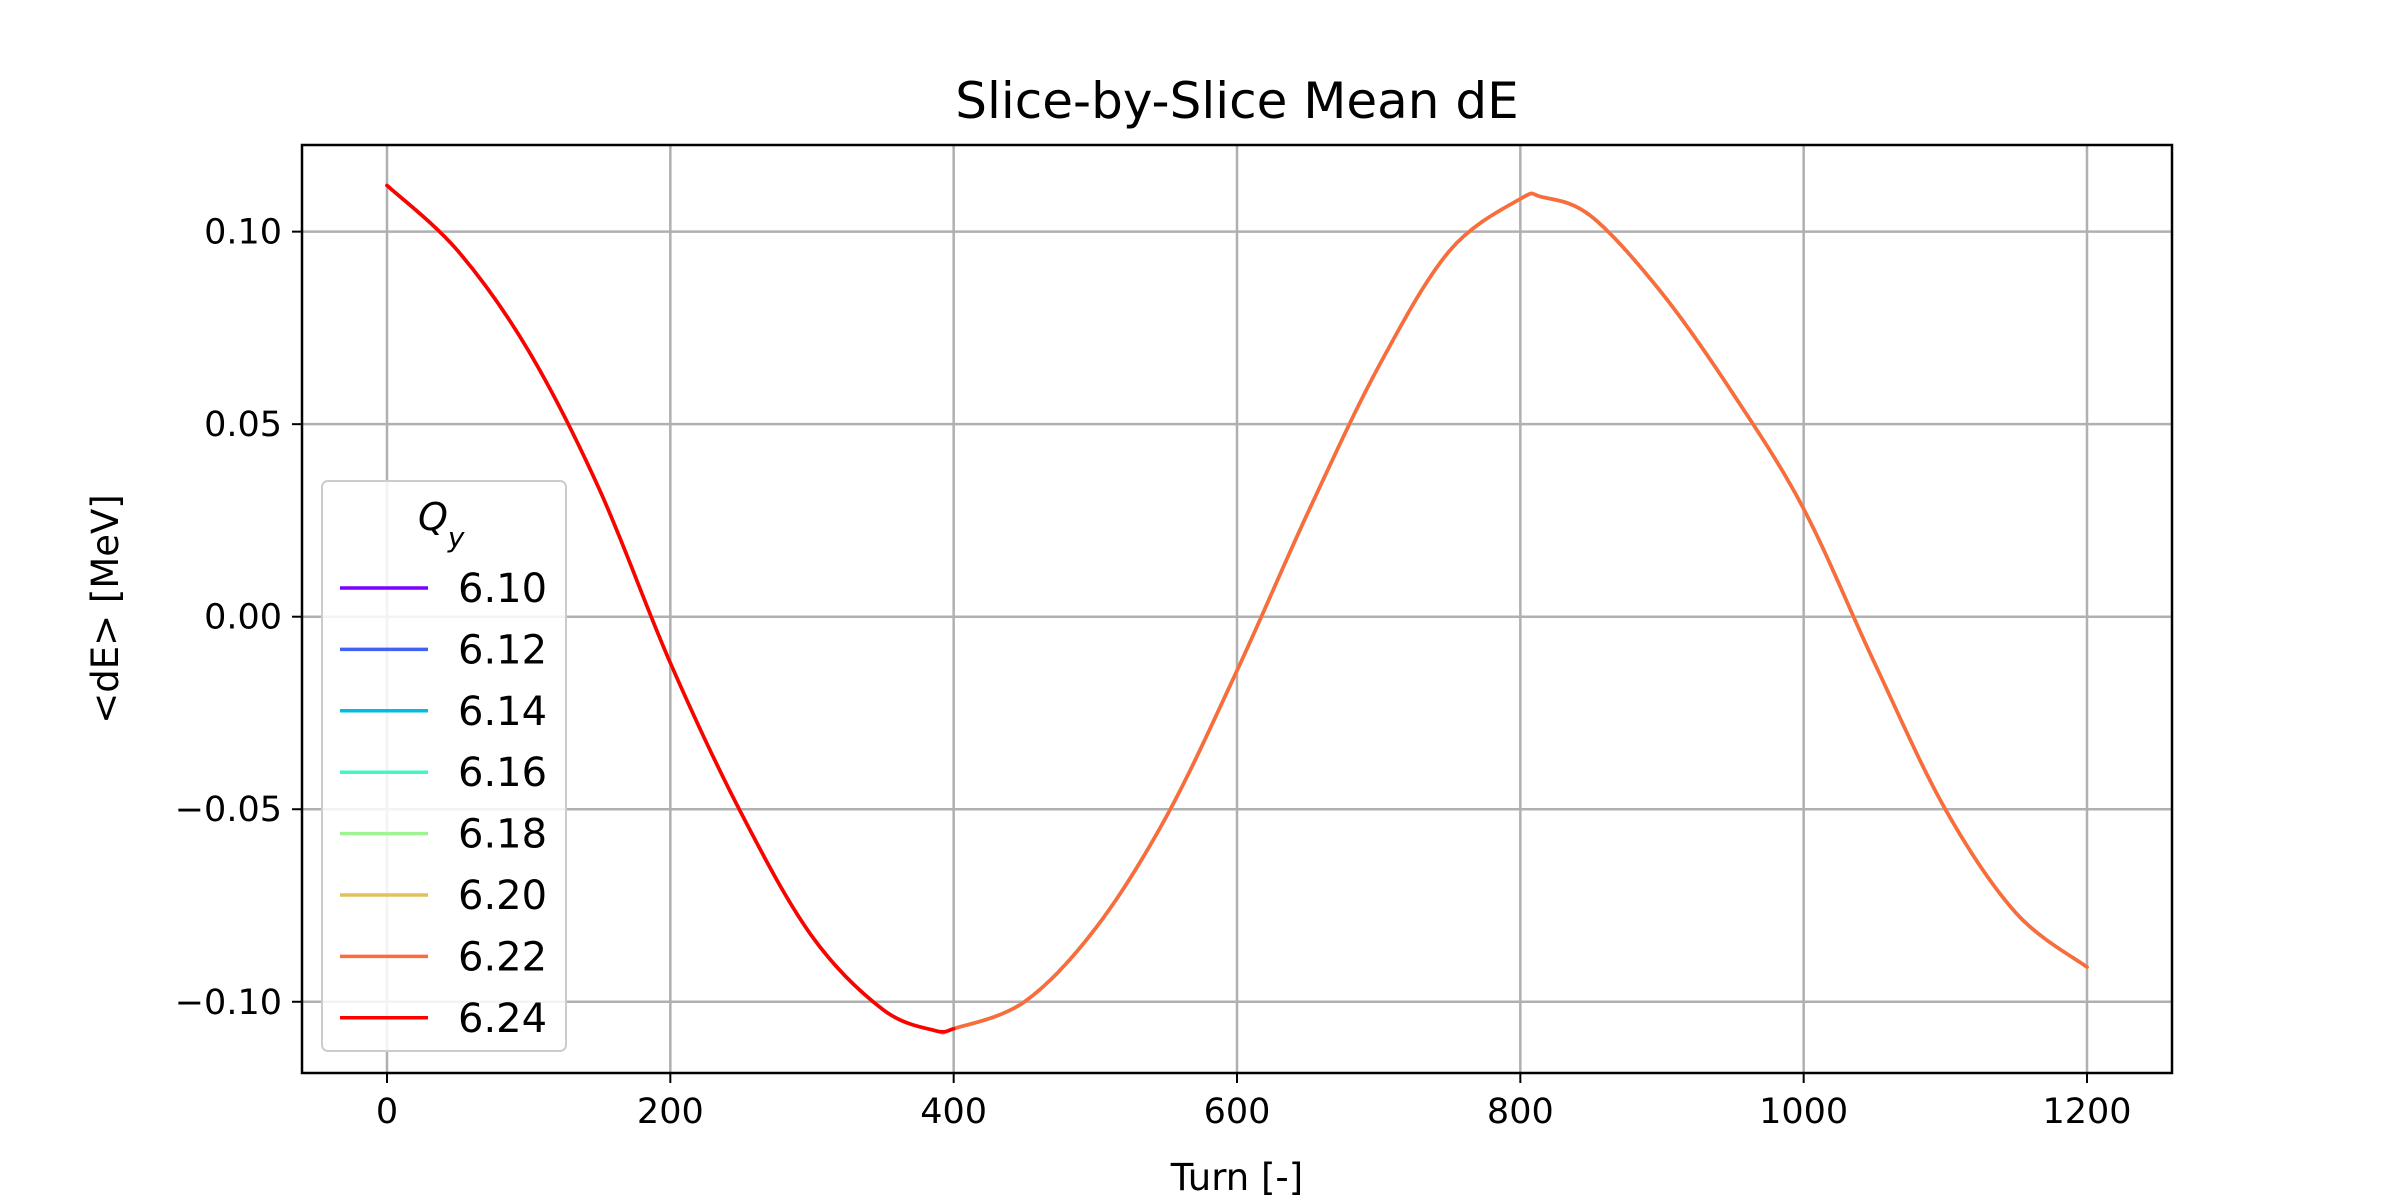  I want to click on legend-label: 6.20, so click(502, 896).